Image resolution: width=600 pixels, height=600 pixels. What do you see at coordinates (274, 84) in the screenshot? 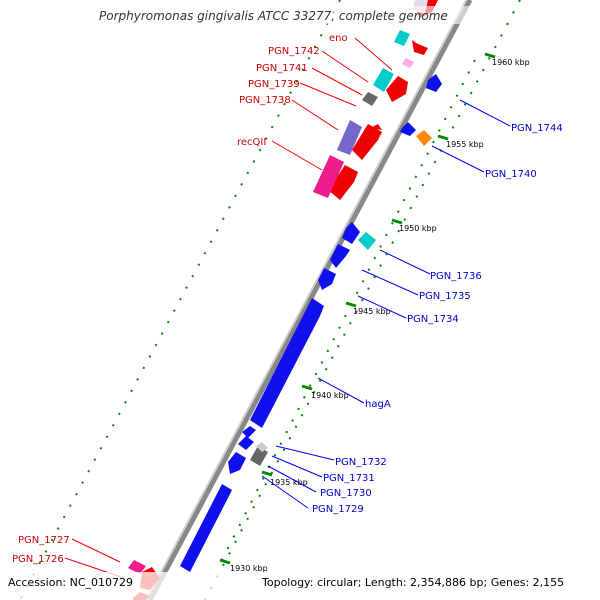
I see `gene-label: PGN_1739` at bounding box center [274, 84].